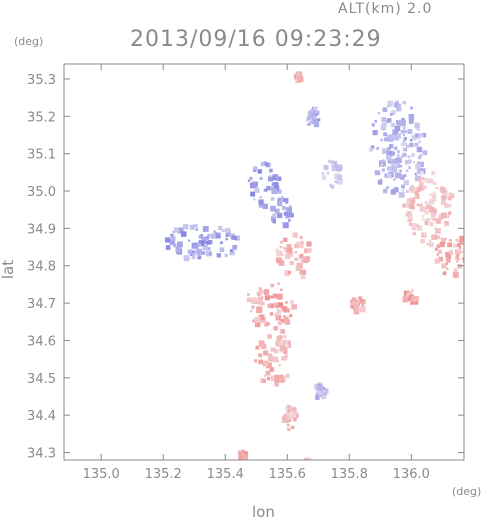 Image resolution: width=491 pixels, height=521 pixels. I want to click on x-tick-label: 135.6, so click(287, 474).